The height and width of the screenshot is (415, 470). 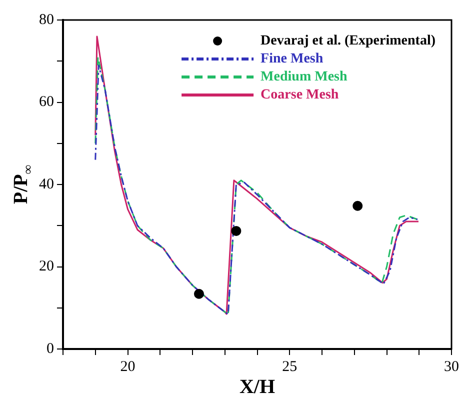 I want to click on text: Fine Mesh, so click(x=292, y=59).